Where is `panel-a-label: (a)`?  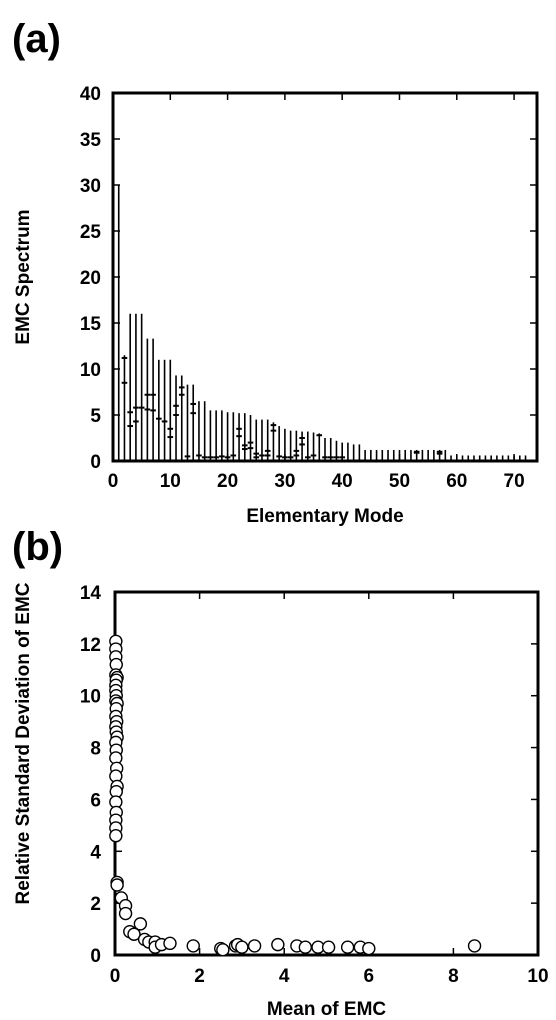
panel-a-label: (a) is located at coordinates (36, 39).